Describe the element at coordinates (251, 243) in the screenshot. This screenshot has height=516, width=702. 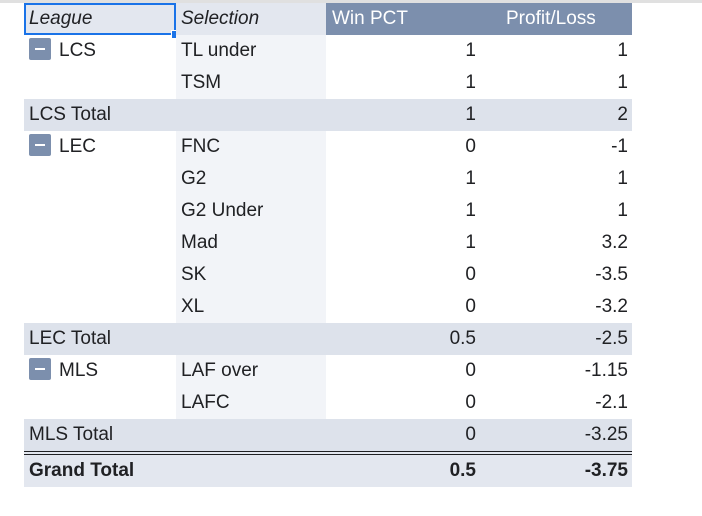
I see `selection-cell: Mad` at that location.